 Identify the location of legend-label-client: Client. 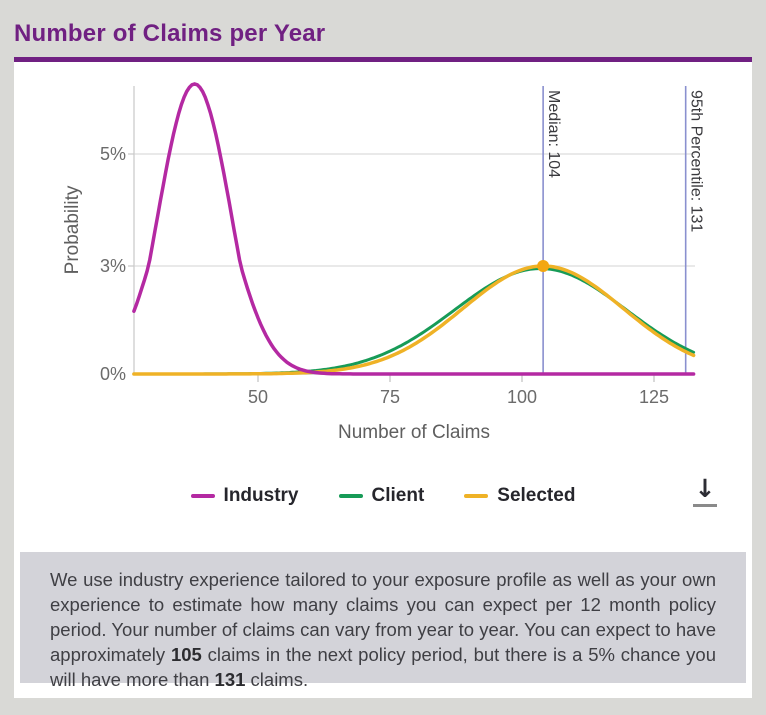
(398, 495).